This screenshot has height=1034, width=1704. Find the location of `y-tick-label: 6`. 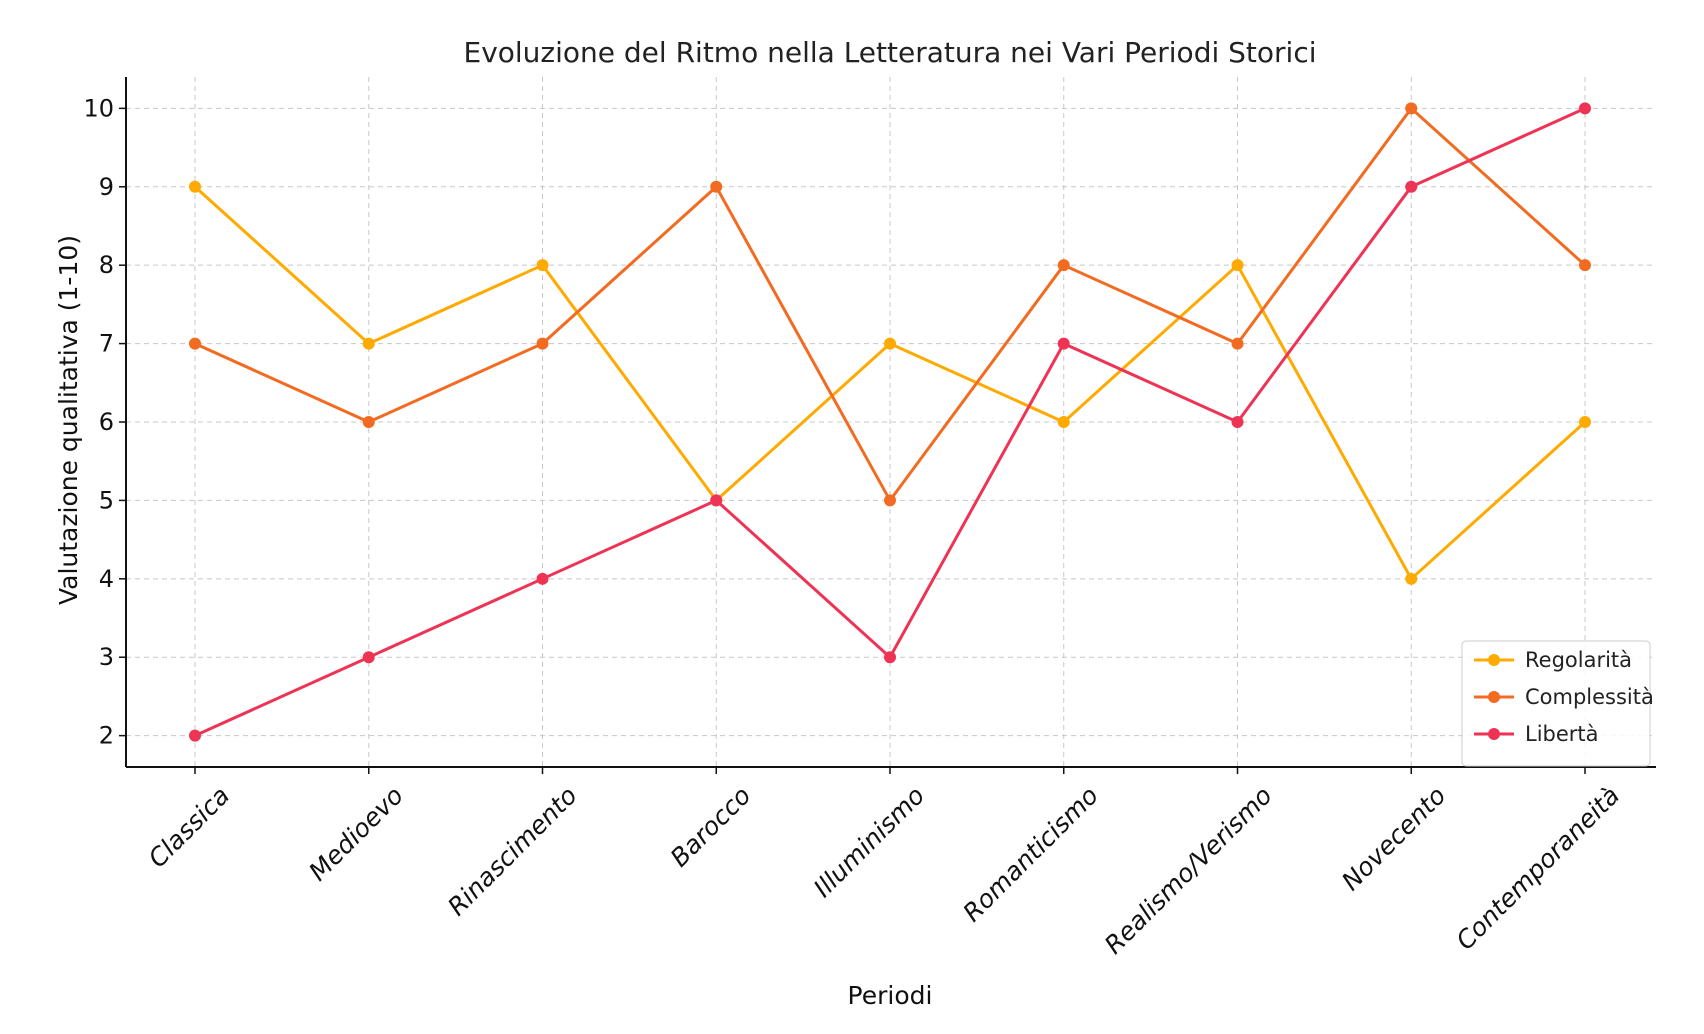

y-tick-label: 6 is located at coordinates (106, 422).